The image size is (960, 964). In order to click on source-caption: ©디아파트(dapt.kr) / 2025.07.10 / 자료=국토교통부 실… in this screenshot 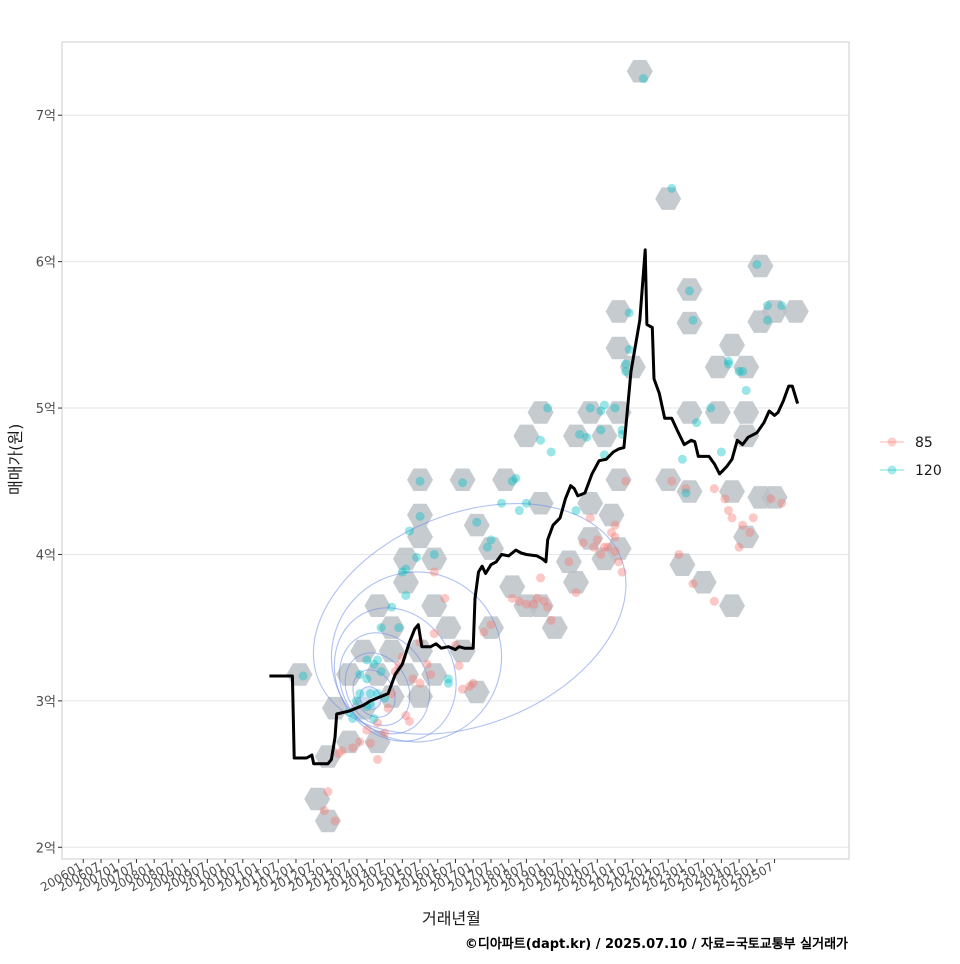, I will do `click(656, 944)`.